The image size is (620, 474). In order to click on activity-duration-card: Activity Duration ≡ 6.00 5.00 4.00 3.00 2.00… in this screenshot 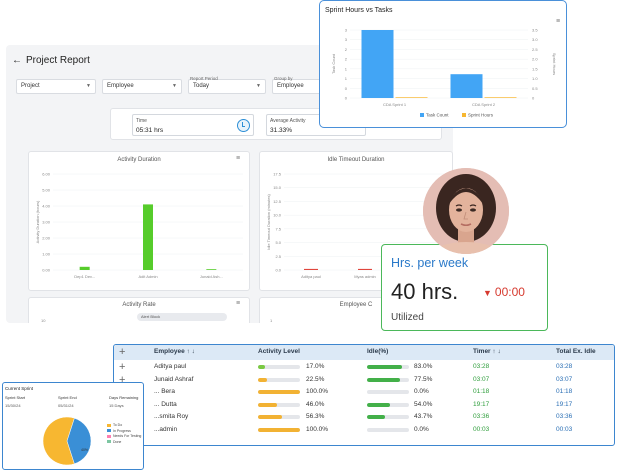, I will do `click(139, 221)`.